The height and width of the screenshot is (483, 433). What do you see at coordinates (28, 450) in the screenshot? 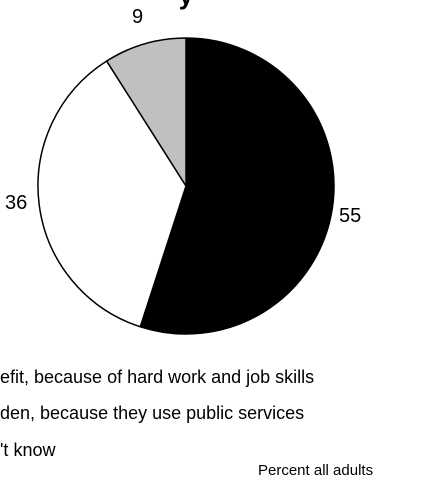
I see `legend-item-dont-know: 't know` at bounding box center [28, 450].